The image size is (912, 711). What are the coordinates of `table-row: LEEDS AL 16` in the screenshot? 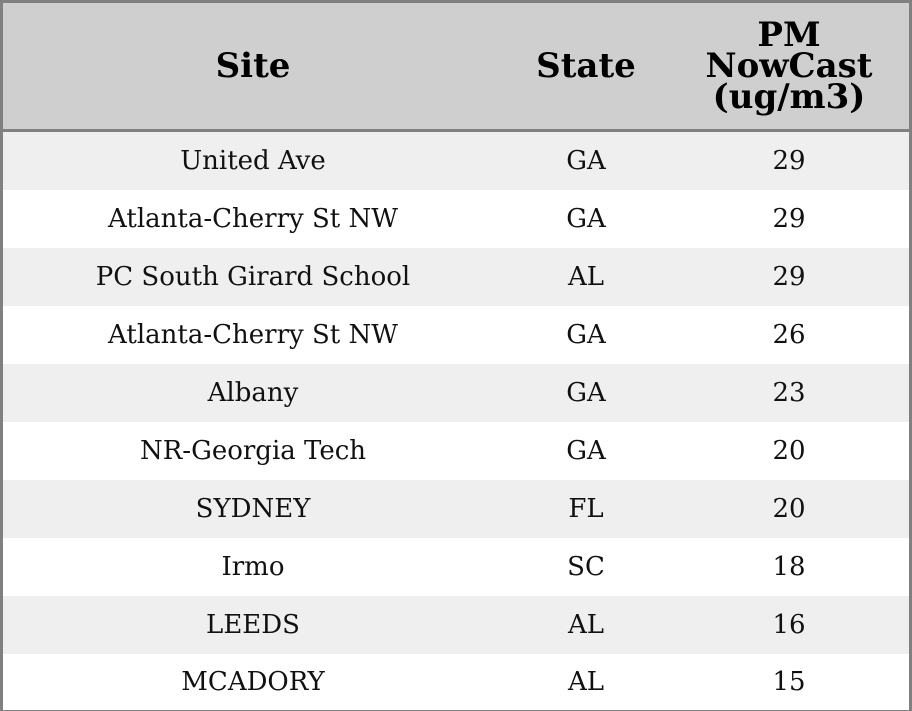 It's located at (456, 625).